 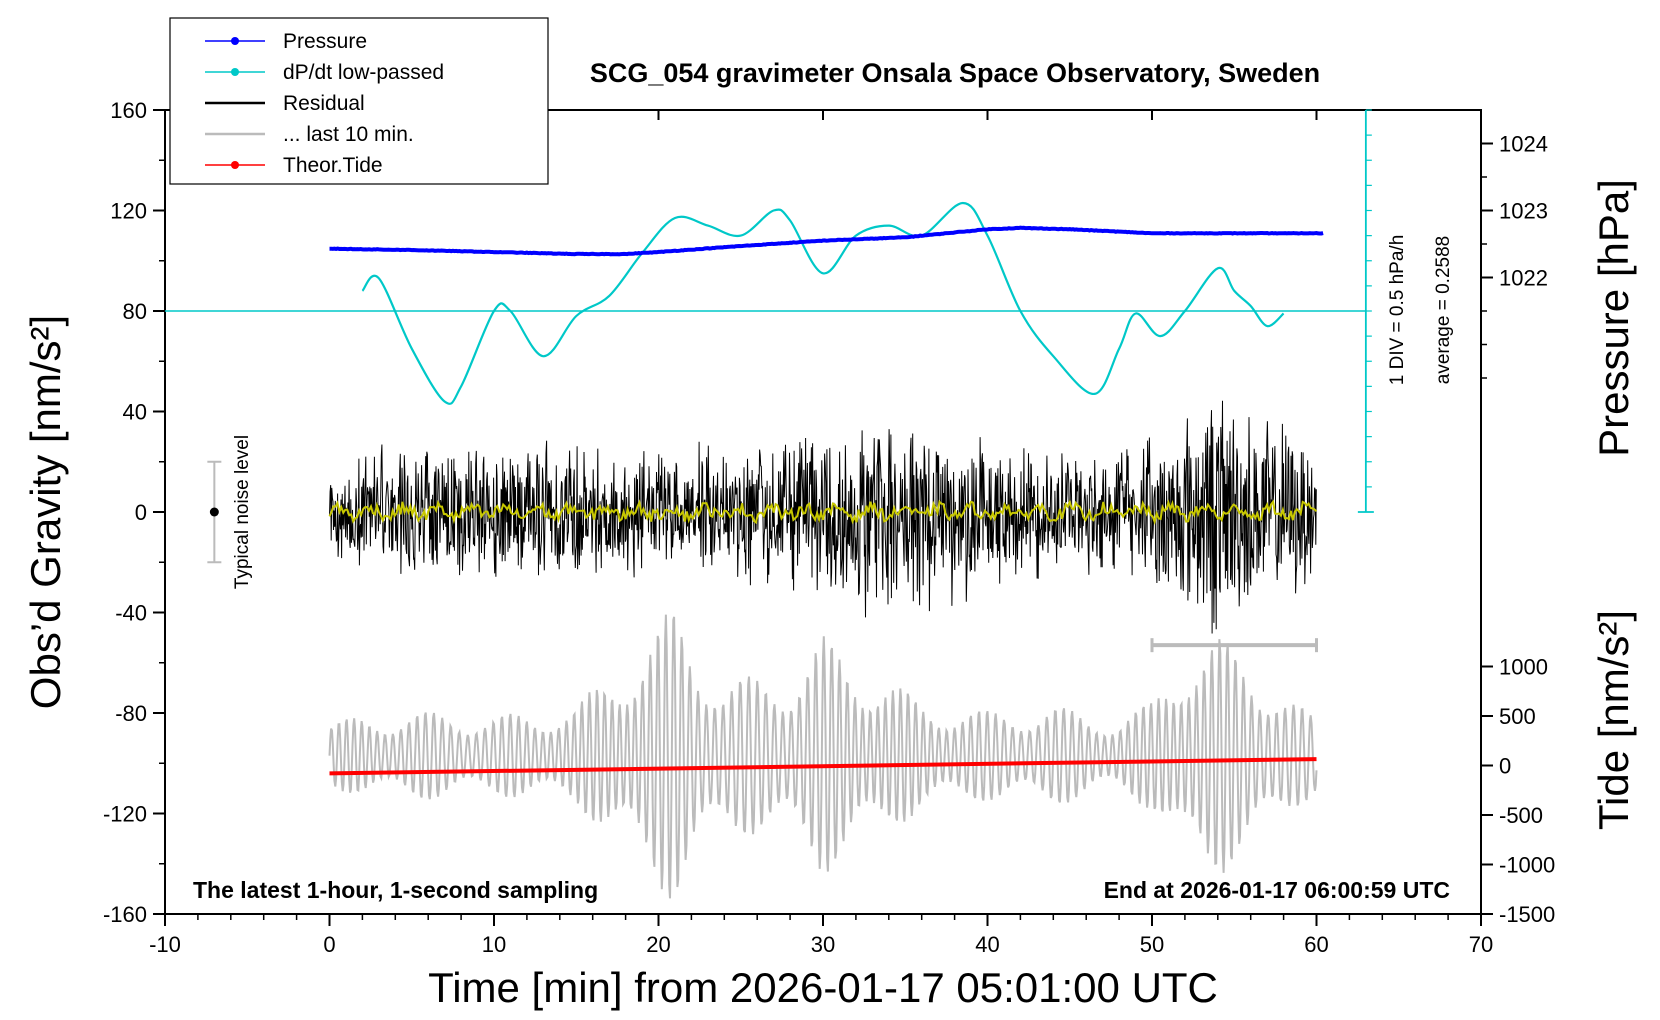 I want to click on y-tick-label: 160, so click(x=128, y=110).